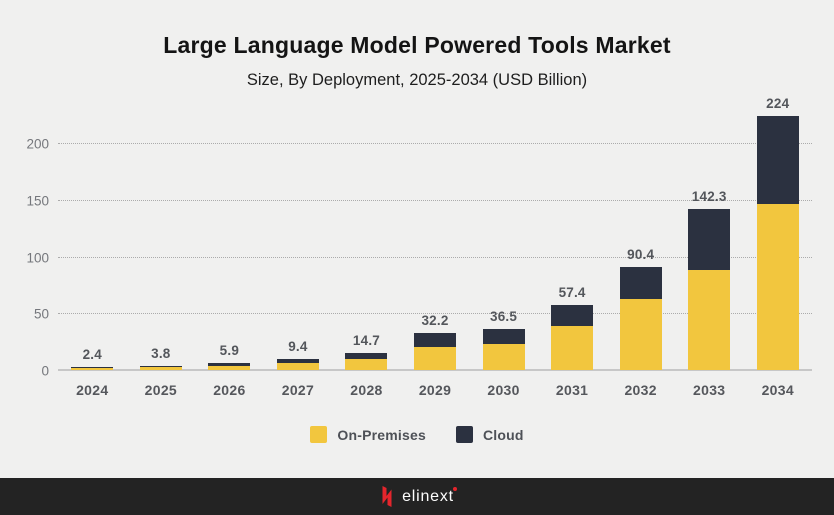  Describe the element at coordinates (298, 390) in the screenshot. I see `x-axis-label-2027: 2027` at that location.